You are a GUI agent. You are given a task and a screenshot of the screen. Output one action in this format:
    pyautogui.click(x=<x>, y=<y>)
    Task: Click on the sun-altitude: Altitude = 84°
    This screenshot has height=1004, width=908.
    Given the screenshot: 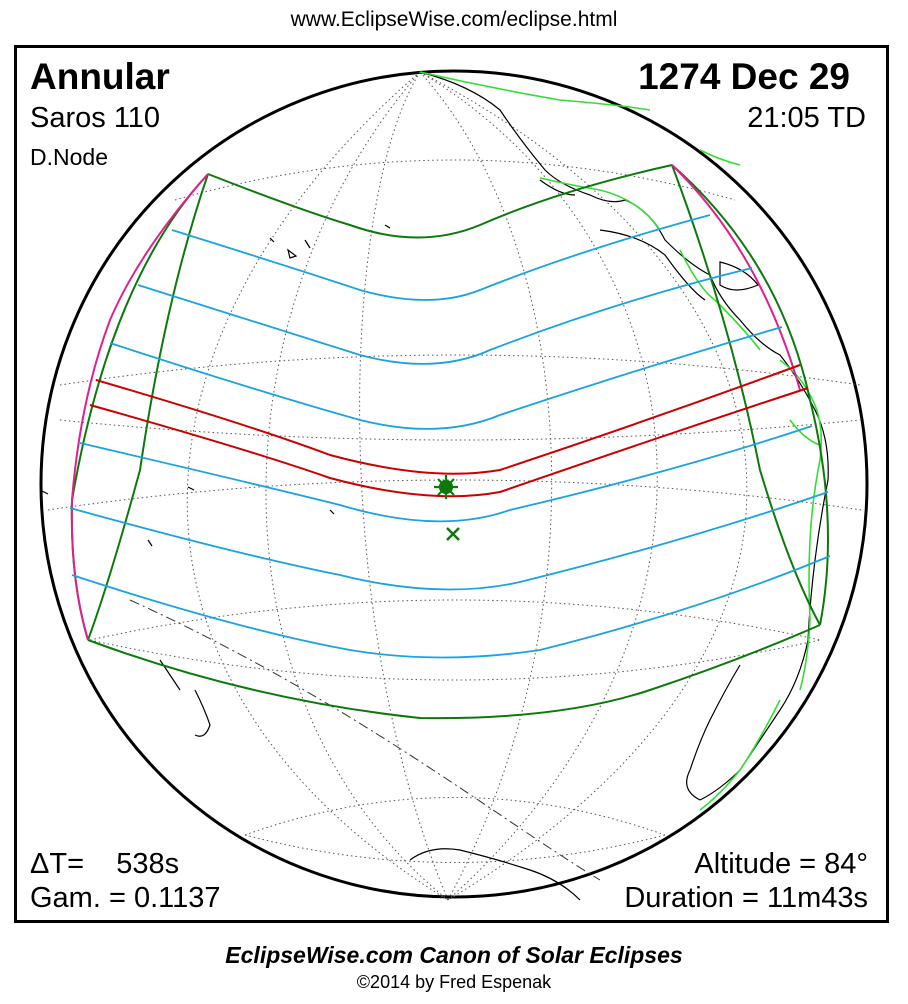 What is the action you would take?
    pyautogui.click(x=781, y=864)
    